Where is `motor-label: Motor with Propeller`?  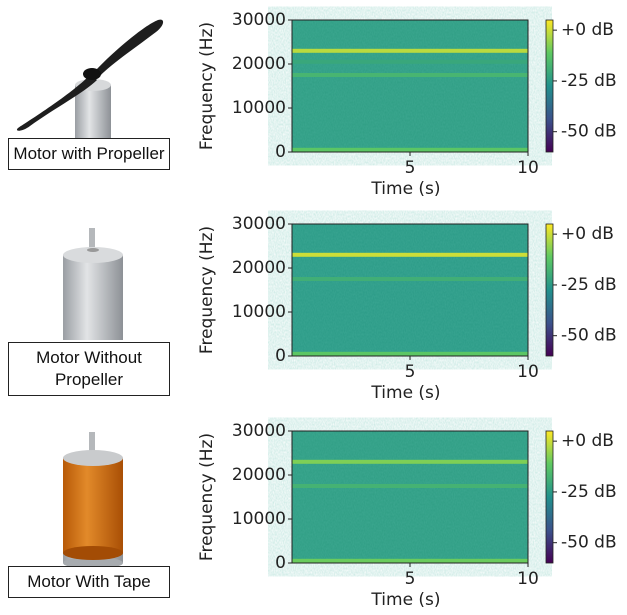 motor-label: Motor with Propeller is located at coordinates (89, 154).